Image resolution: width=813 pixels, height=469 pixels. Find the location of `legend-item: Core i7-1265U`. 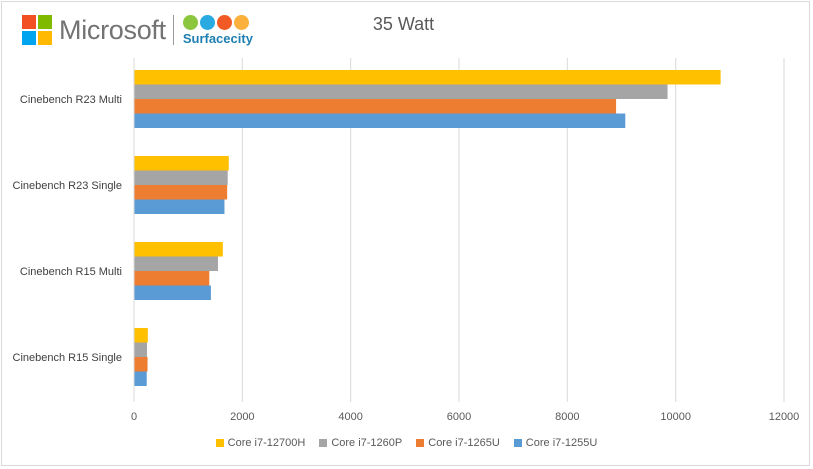

legend-item: Core i7-1265U is located at coordinates (458, 443).